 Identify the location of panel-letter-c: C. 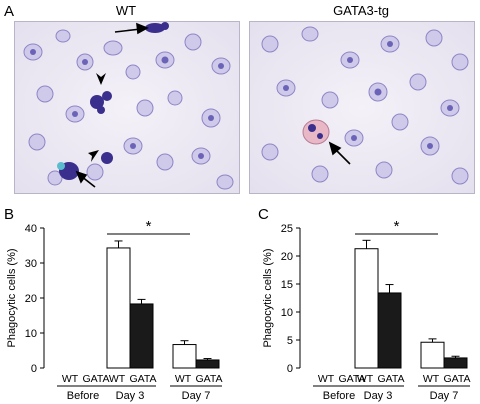
(263, 214).